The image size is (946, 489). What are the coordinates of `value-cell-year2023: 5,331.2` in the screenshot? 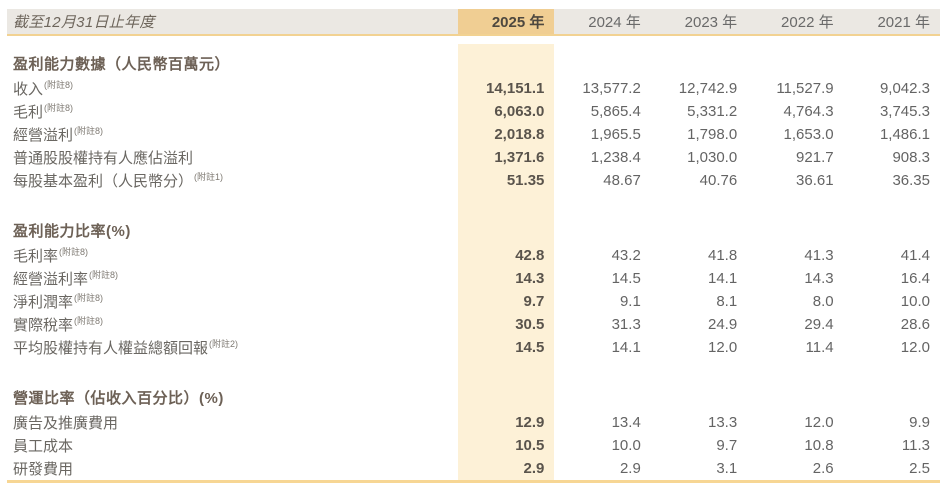 It's located at (712, 111).